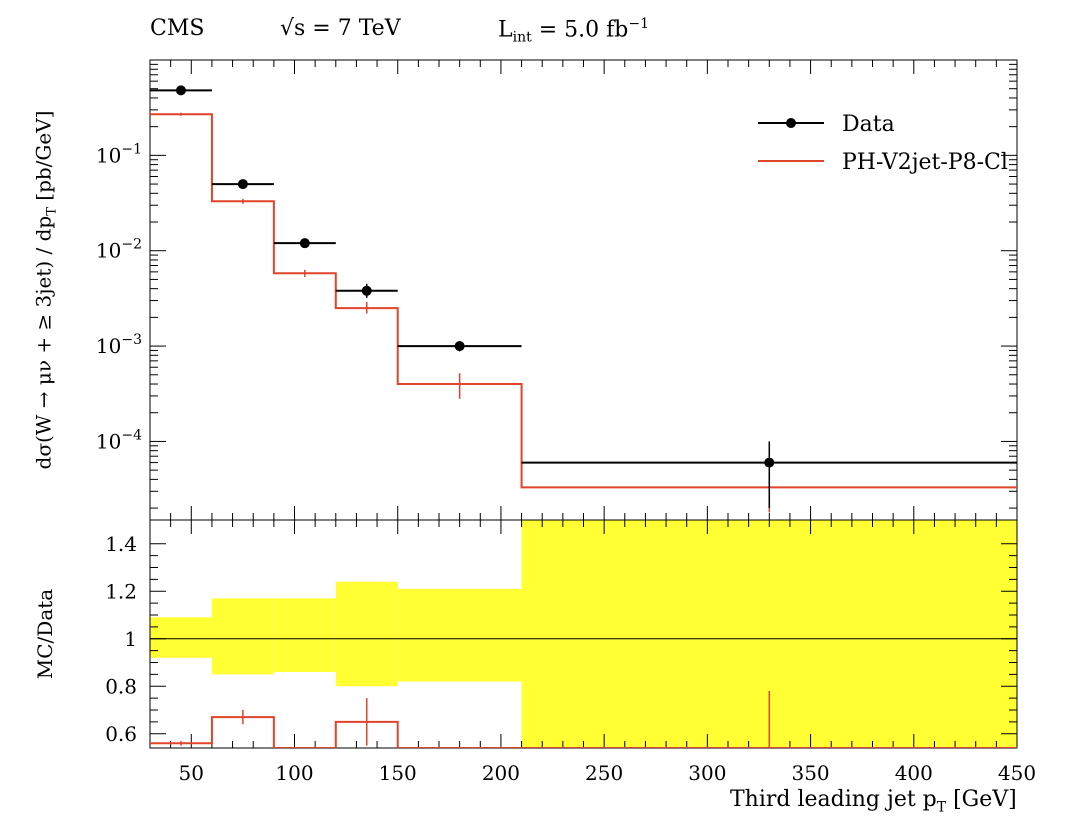 The width and height of the screenshot is (1074, 818). What do you see at coordinates (340, 28) in the screenshot?
I see `energy-label: √s = 7 TeV` at bounding box center [340, 28].